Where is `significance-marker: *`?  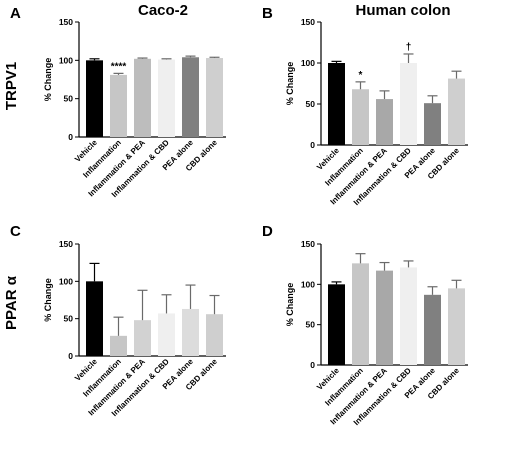 significance-marker: * is located at coordinates (361, 75).